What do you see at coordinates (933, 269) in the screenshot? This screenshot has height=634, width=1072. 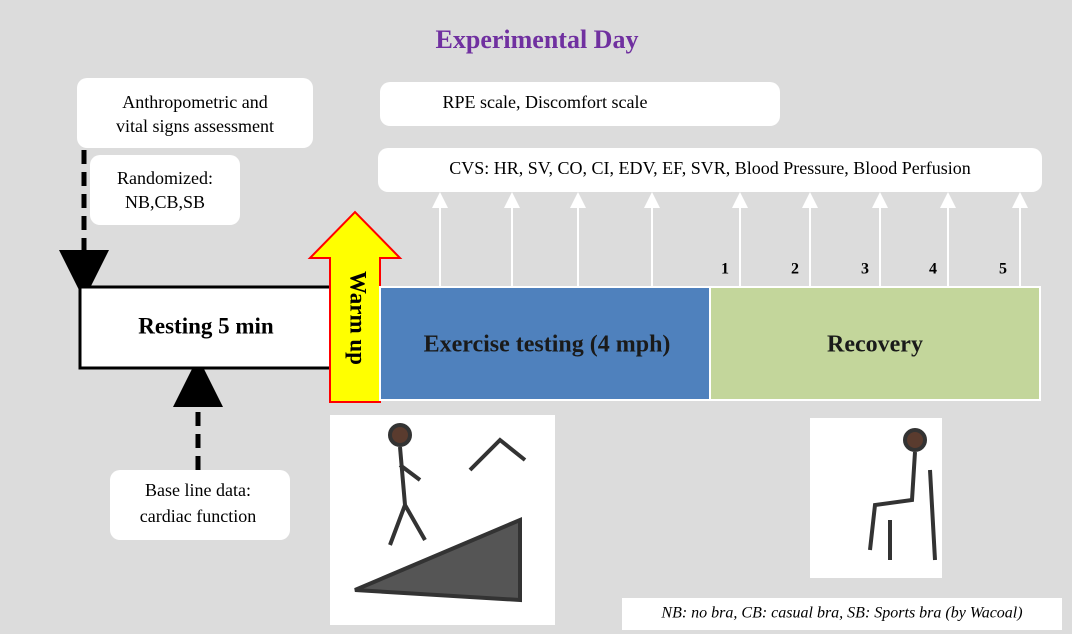 I see `recovery-point: 4` at bounding box center [933, 269].